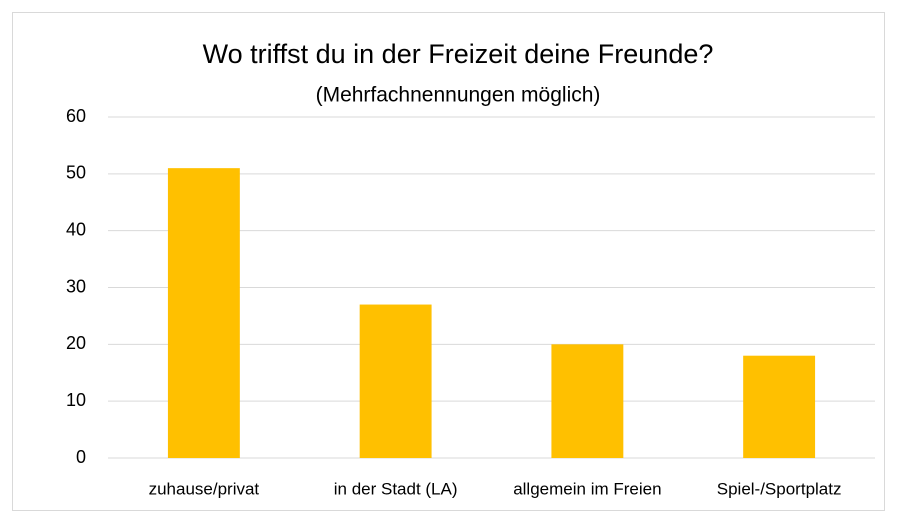  What do you see at coordinates (587, 488) in the screenshot?
I see `x-tick-label: allgemein im Freien` at bounding box center [587, 488].